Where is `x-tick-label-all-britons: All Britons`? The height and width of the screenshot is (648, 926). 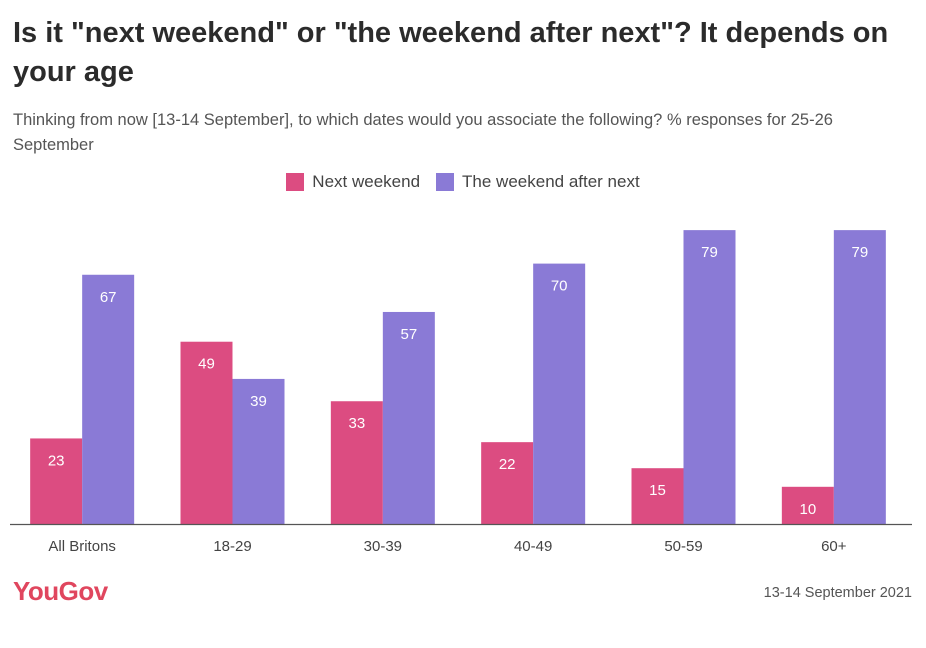
x-tick-label-all-britons: All Britons is located at coordinates (82, 546).